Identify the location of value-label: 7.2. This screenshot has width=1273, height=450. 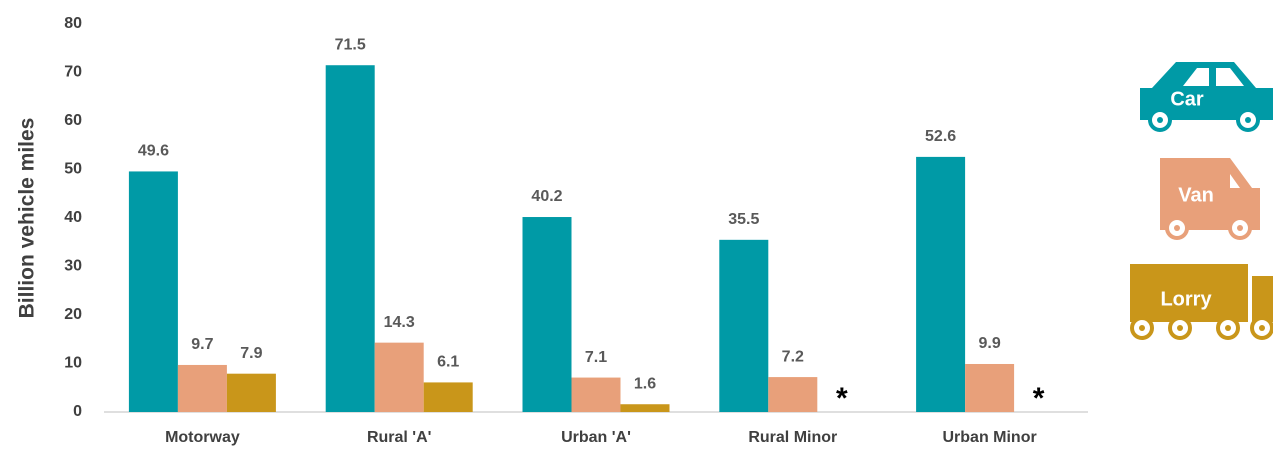
(793, 356).